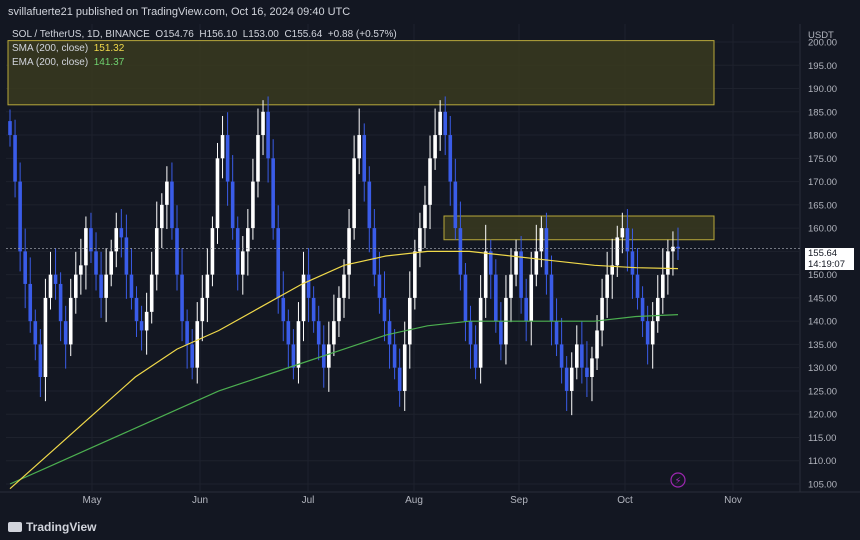  I want to click on y-tick-label: 165.00, so click(822, 205).